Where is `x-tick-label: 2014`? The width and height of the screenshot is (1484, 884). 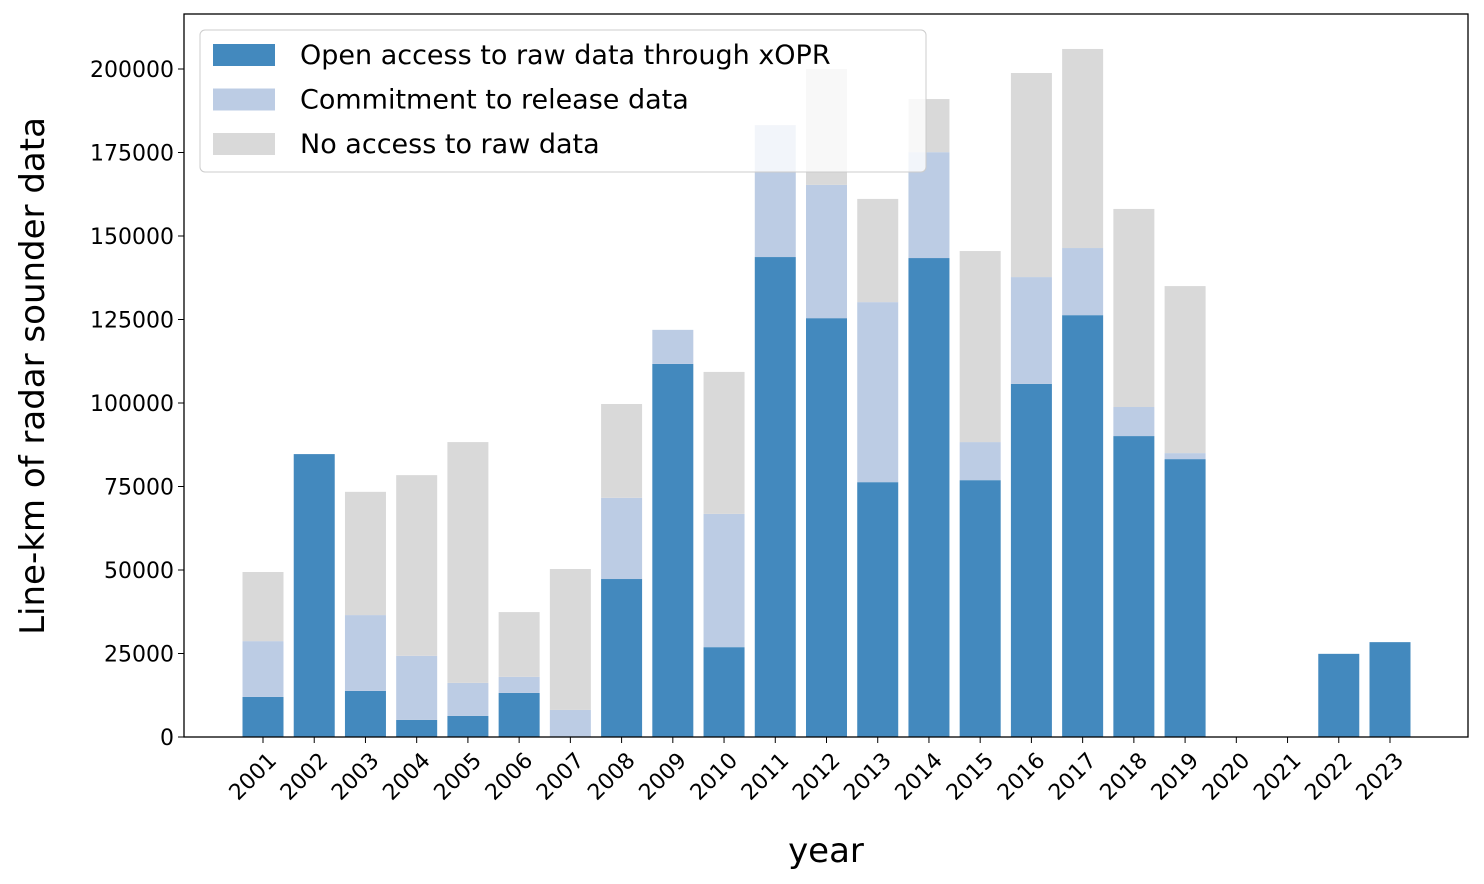 x-tick-label: 2014 is located at coordinates (919, 776).